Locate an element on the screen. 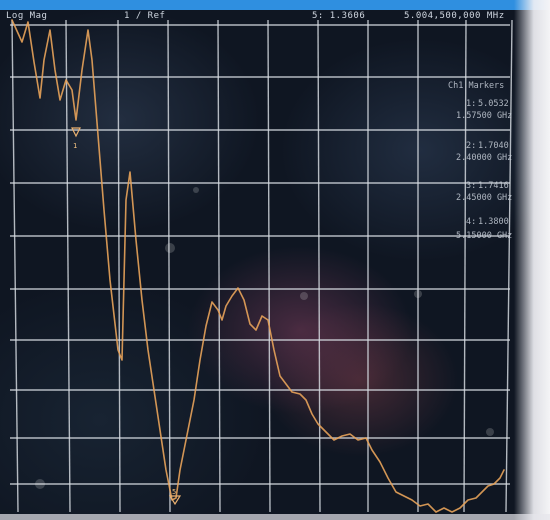  title-bar is located at coordinates (275, 5).